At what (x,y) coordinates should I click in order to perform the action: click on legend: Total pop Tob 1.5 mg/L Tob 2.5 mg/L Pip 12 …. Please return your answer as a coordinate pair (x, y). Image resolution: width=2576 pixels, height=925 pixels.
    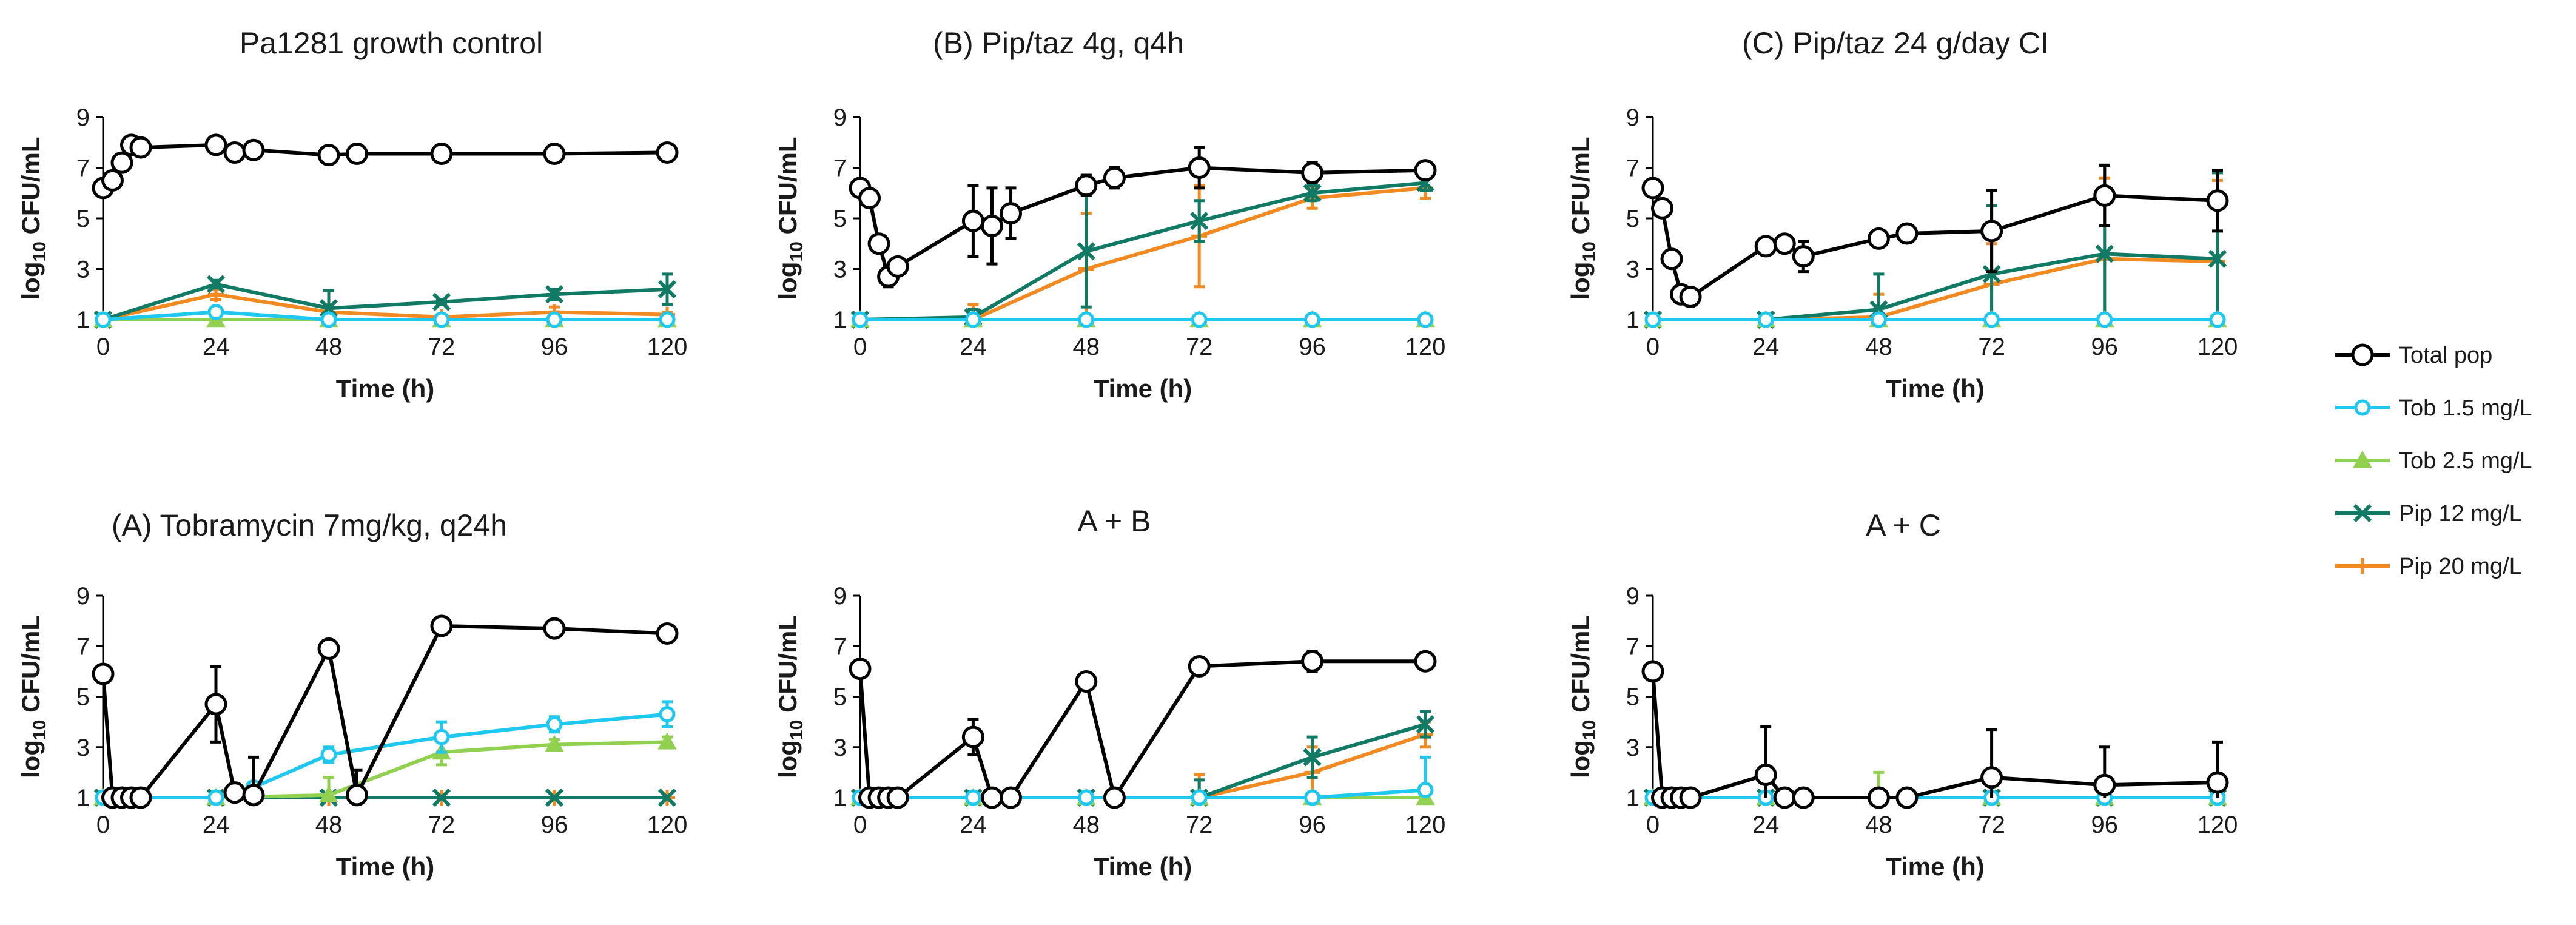
    Looking at the image, I should click on (2433, 461).